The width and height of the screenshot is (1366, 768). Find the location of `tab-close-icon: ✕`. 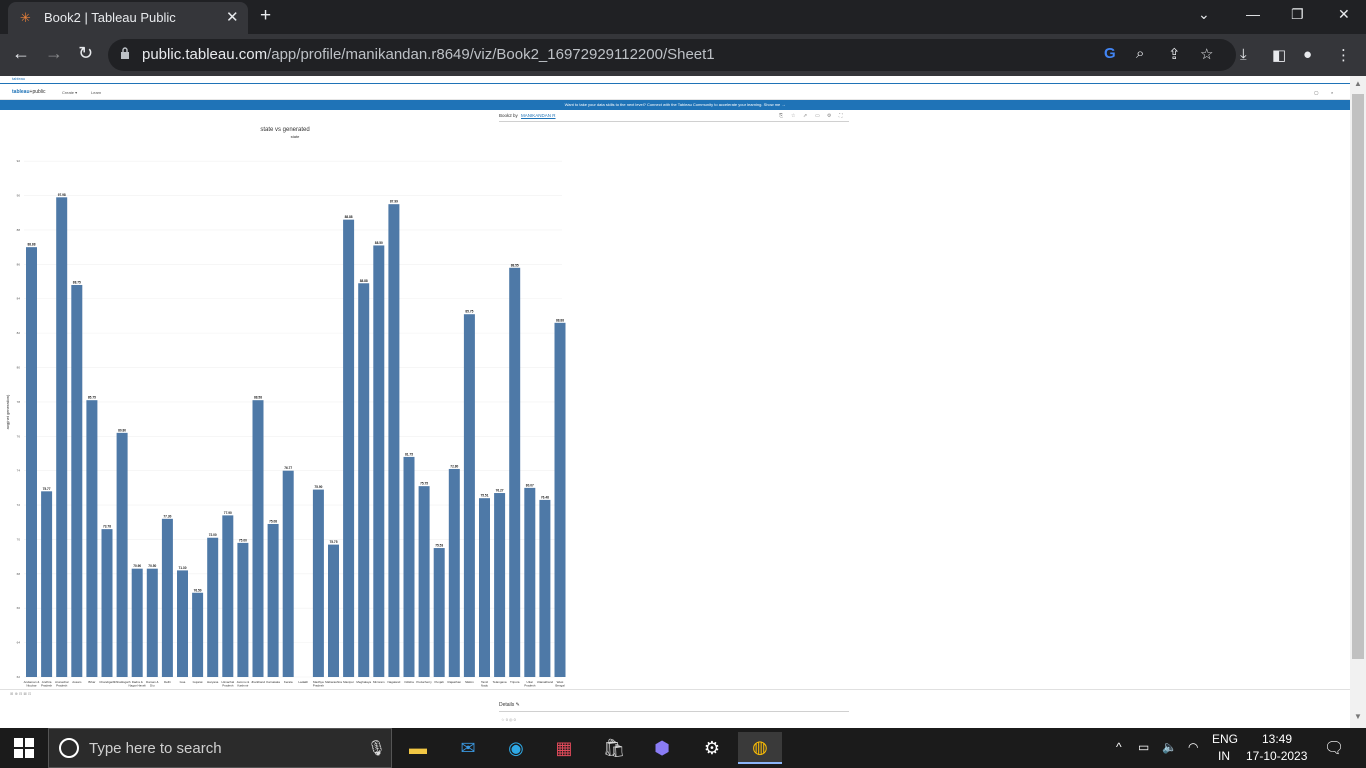

tab-close-icon: ✕ is located at coordinates (232, 17).